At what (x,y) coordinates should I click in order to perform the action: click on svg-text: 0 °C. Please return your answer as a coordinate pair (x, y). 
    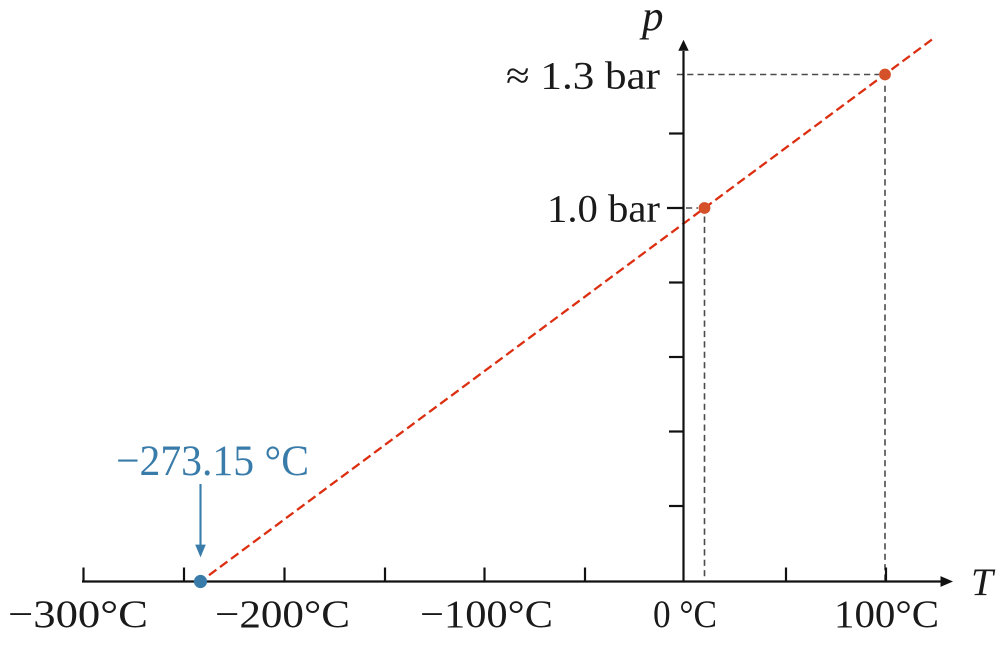
    Looking at the image, I should click on (685, 614).